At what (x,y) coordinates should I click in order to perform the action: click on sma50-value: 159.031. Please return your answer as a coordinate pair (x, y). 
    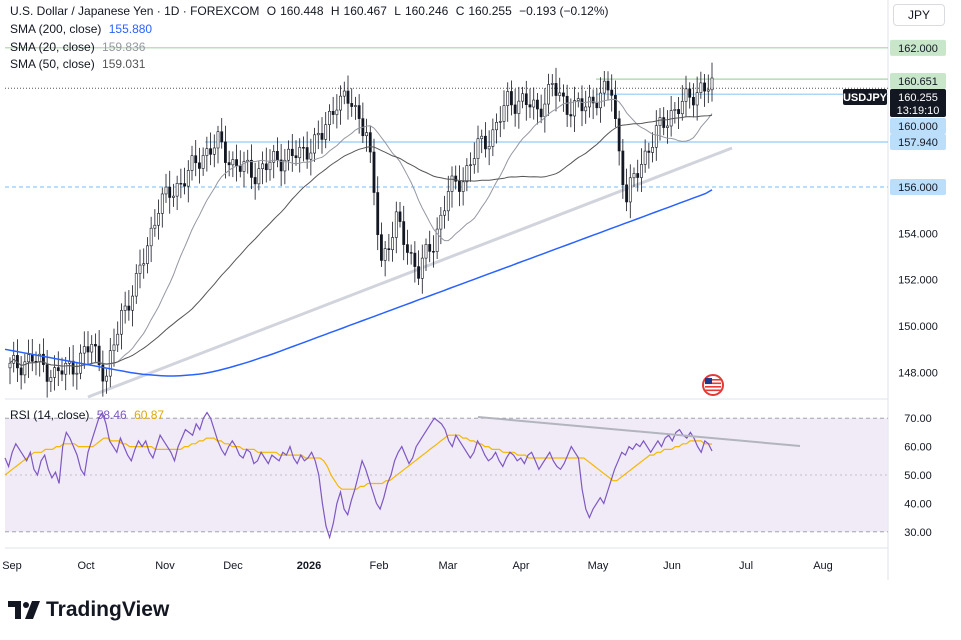
    Looking at the image, I should click on (124, 64).